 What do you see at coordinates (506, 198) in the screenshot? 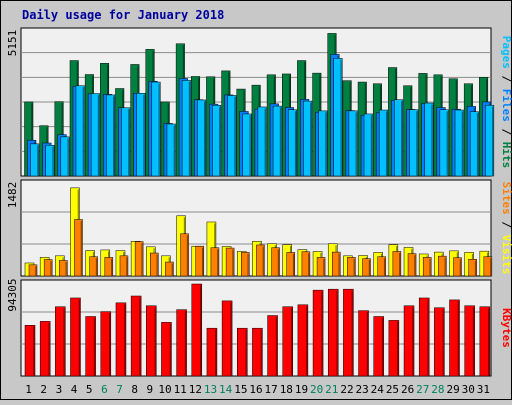
I see `legend-sites: Sites` at bounding box center [506, 198].